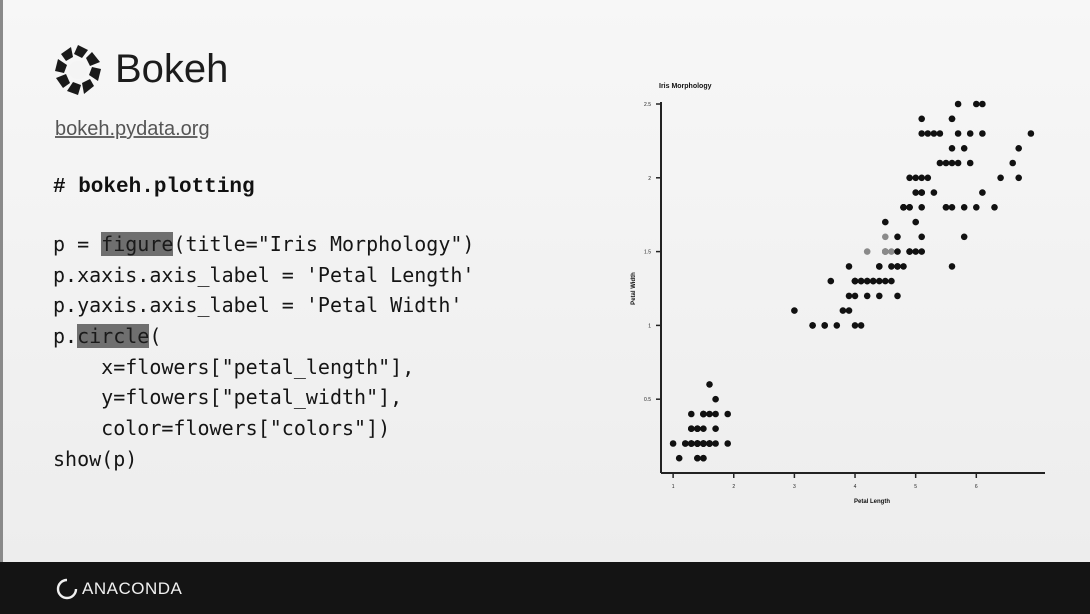  I want to click on brand-url-link: bokeh.pydata.org, so click(132, 129).